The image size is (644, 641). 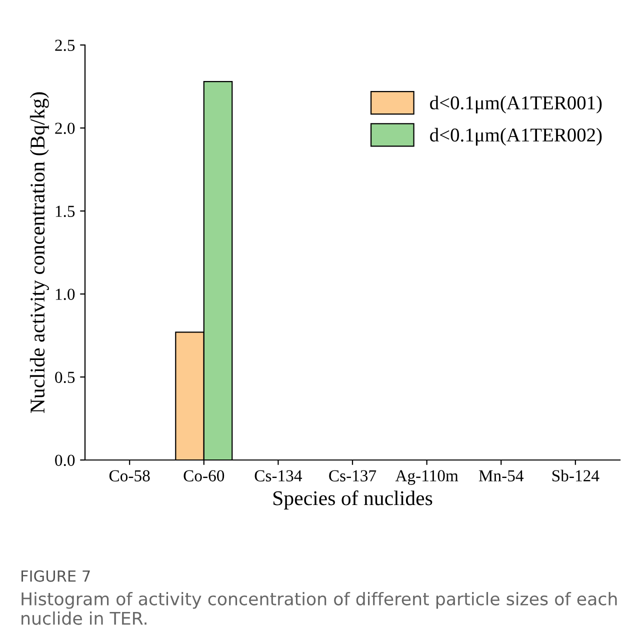 What do you see at coordinates (65, 212) in the screenshot?
I see `y-tick-label: 1.5` at bounding box center [65, 212].